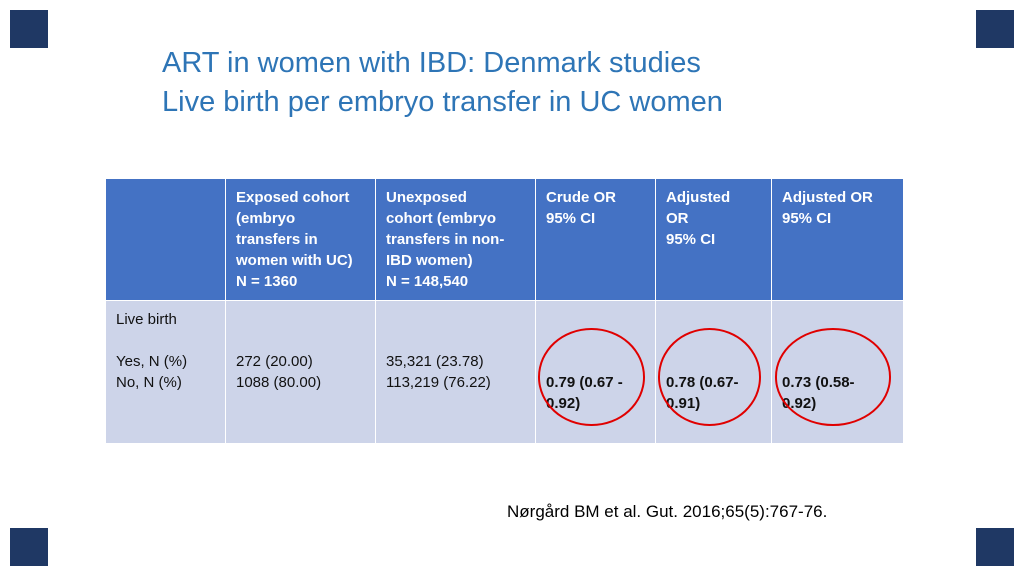 The image size is (1024, 576). I want to click on adjusted-or-1-value: 0.78 (0.67- 0.91), so click(702, 393).